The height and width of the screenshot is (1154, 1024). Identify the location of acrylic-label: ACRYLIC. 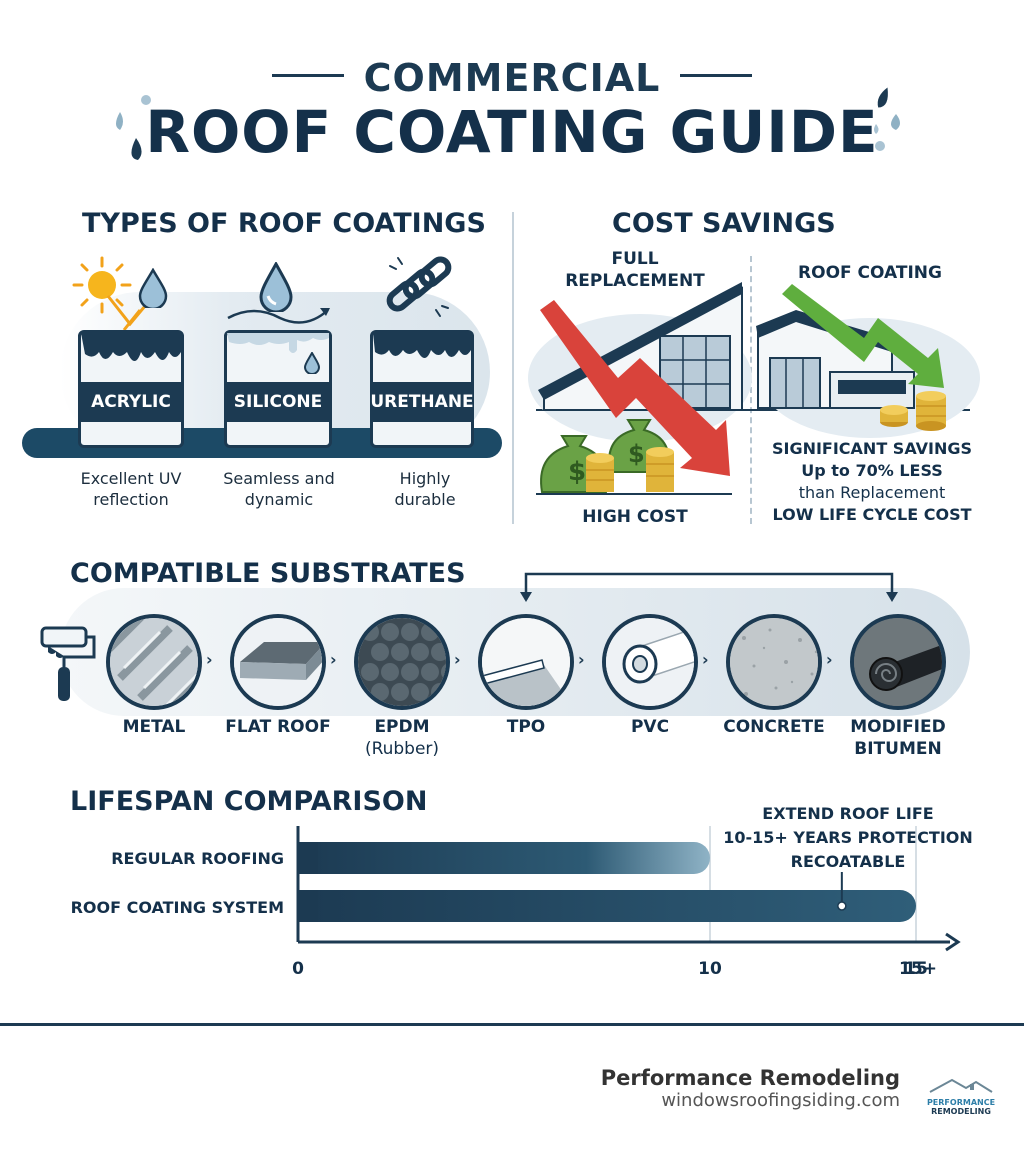
(131, 402).